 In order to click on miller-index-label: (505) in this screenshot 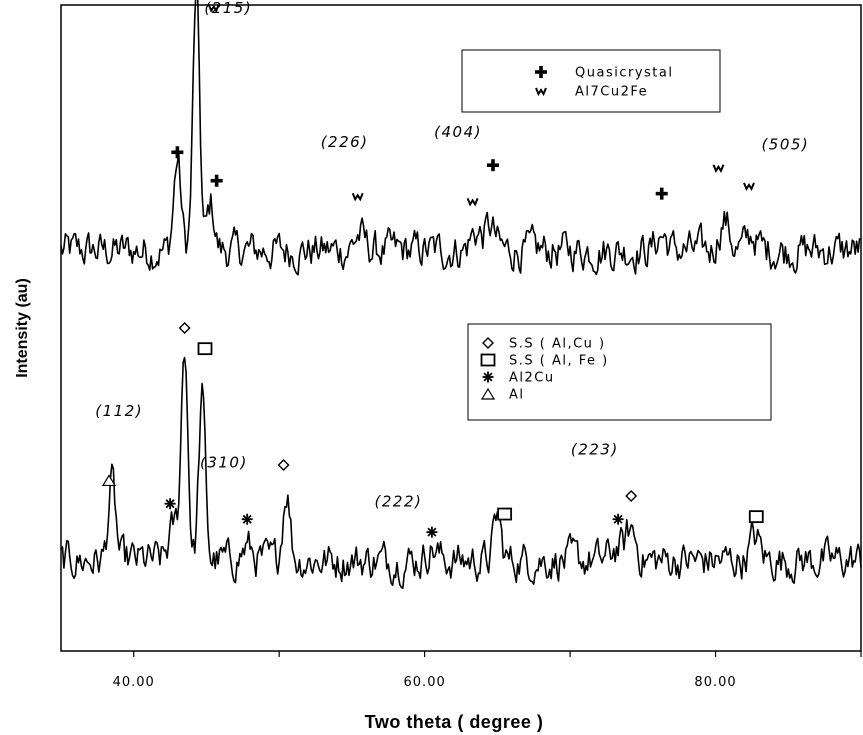, I will do `click(785, 145)`.